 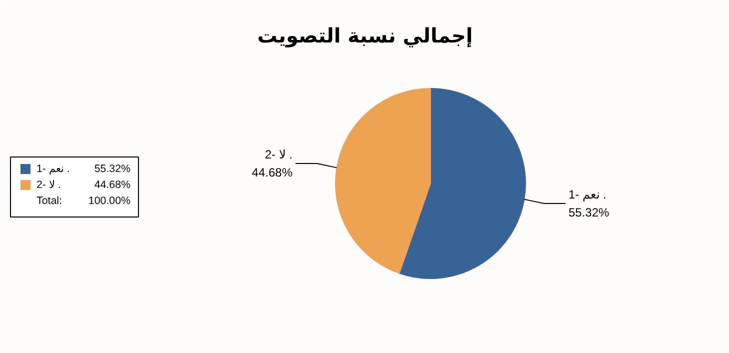 I want to click on data-label: 55.32%, so click(x=589, y=212).